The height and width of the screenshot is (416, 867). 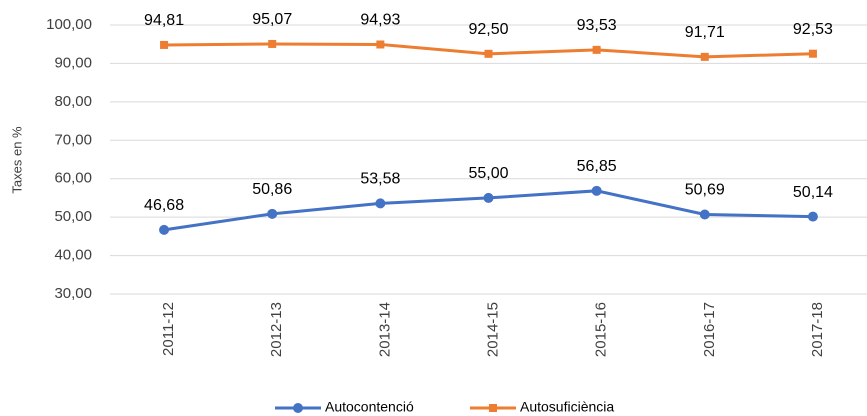 What do you see at coordinates (73, 139) in the screenshot?
I see `y-tick-label: 70,00` at bounding box center [73, 139].